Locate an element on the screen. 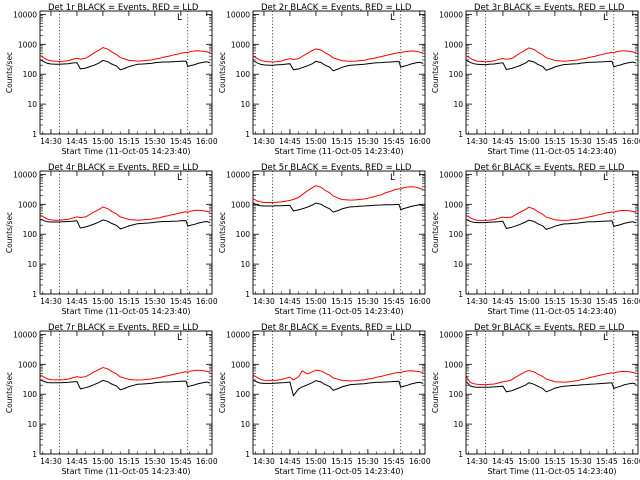  panel-title: Det 9r BLACK = Events, RED = LLD is located at coordinates (549, 328).